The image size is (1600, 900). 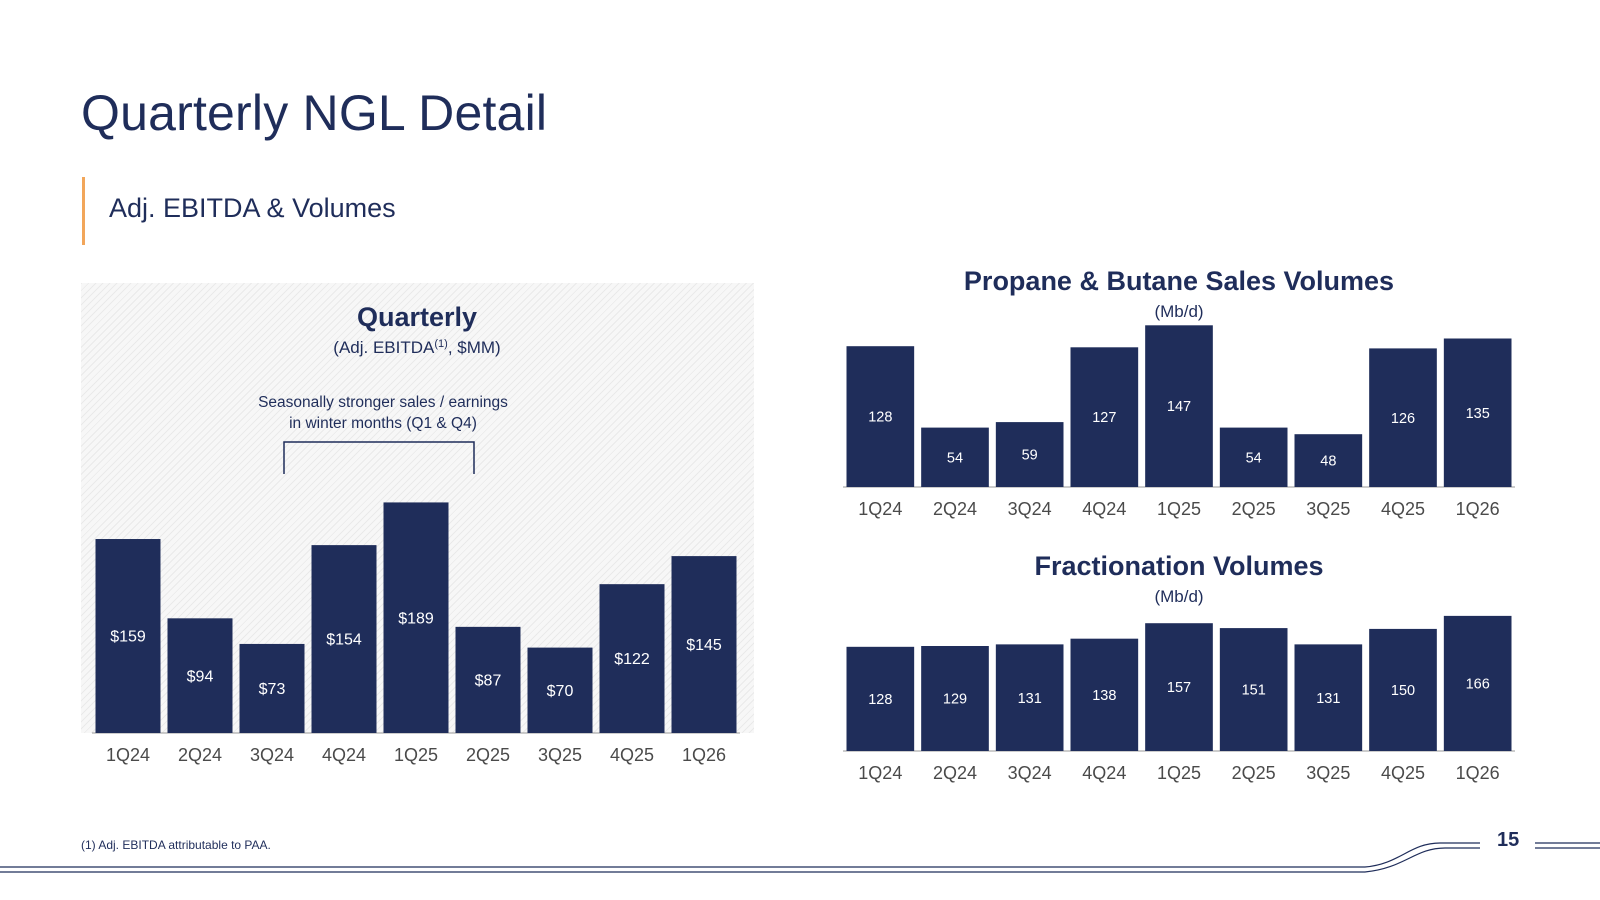 I want to click on propane-bar-1Q25, so click(x=1179, y=406).